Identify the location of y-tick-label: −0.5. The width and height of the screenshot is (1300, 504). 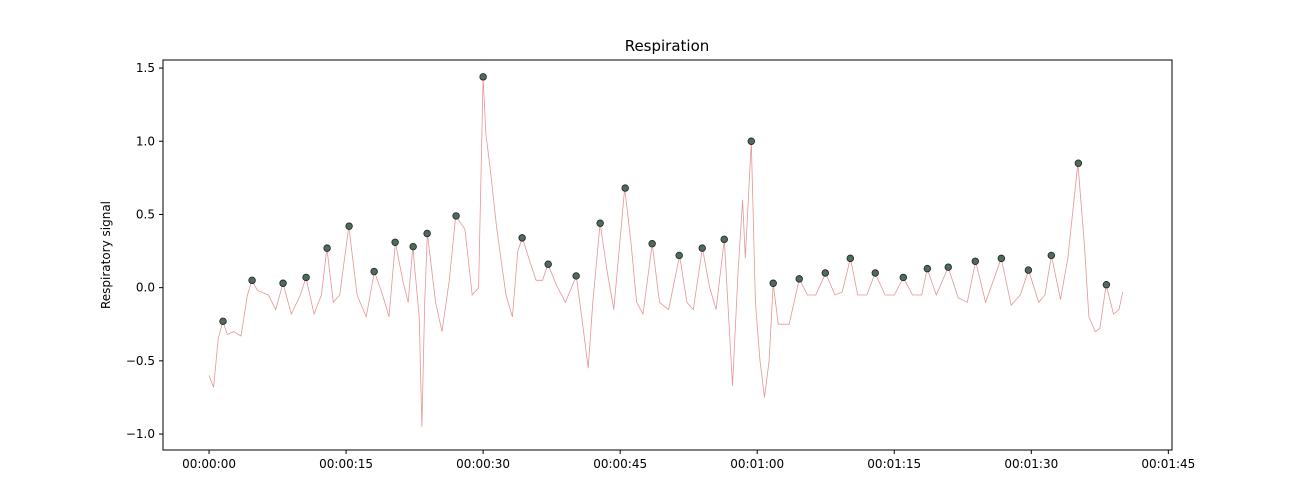
(140, 361).